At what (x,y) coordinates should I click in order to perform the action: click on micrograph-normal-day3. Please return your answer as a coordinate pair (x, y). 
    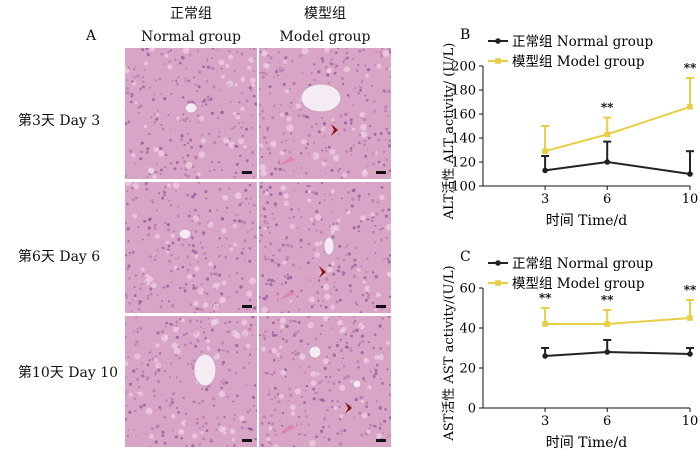
    Looking at the image, I should click on (191, 113).